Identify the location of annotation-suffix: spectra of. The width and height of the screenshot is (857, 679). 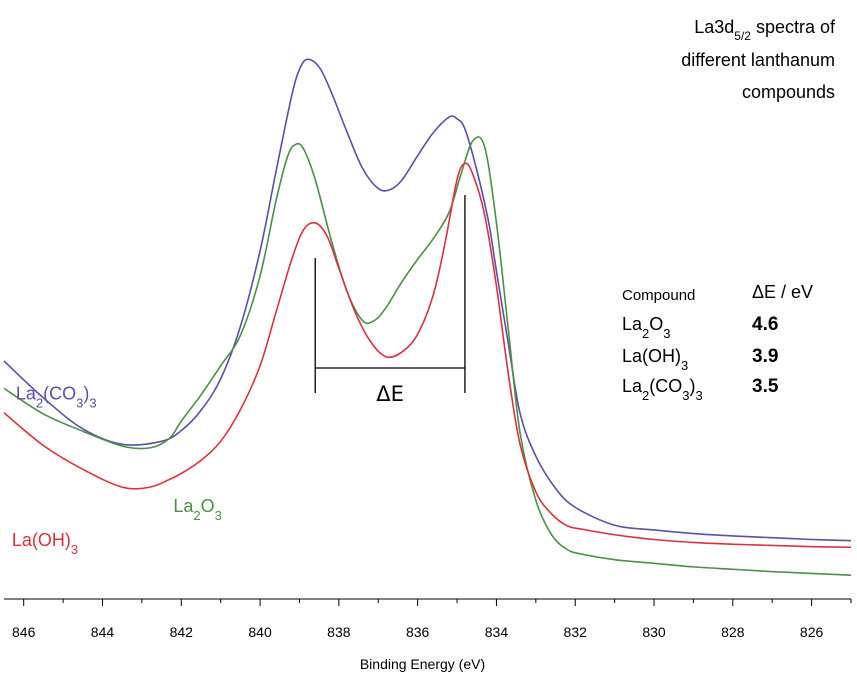
(793, 27).